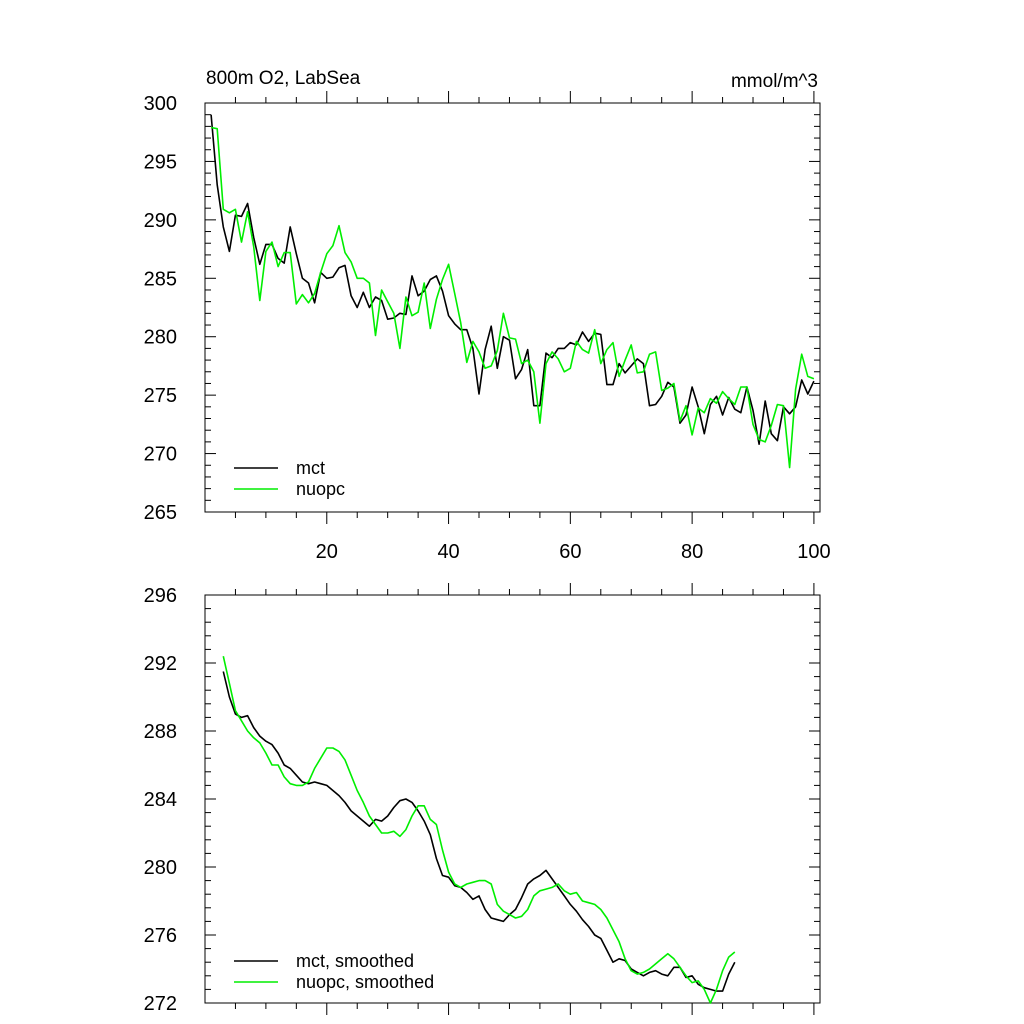 The height and width of the screenshot is (1024, 1024). What do you see at coordinates (774, 81) in the screenshot?
I see `units-label: mmol/m^3` at bounding box center [774, 81].